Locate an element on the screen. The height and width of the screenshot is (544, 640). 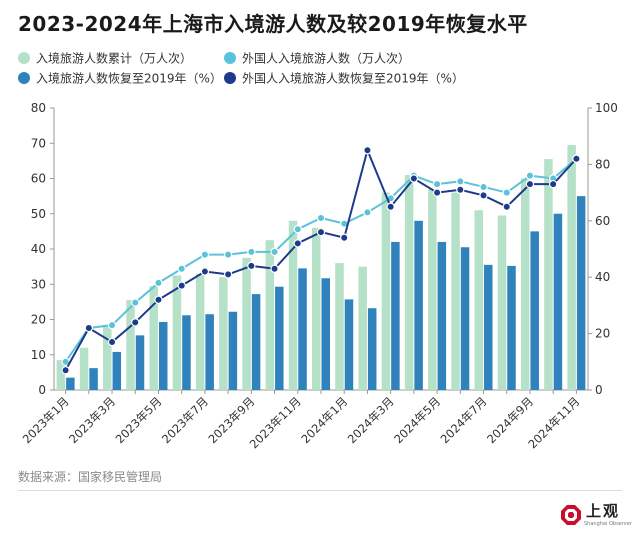
legend-label-1: 入境旅游人数累计（万人次） is located at coordinates (114, 58).